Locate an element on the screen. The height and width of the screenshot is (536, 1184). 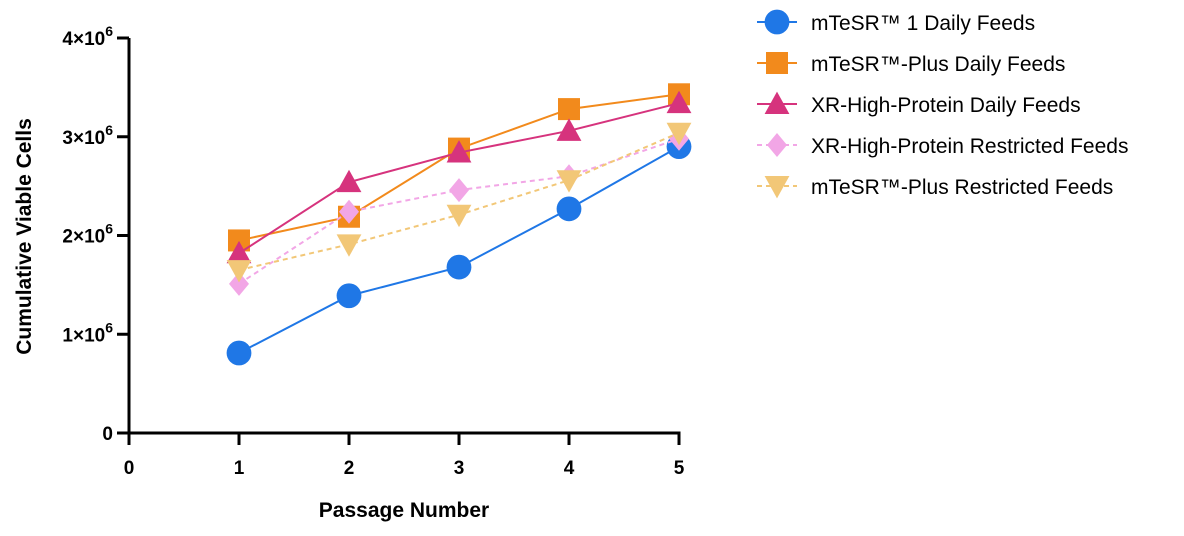
x-tick-label: 4 is located at coordinates (569, 468).